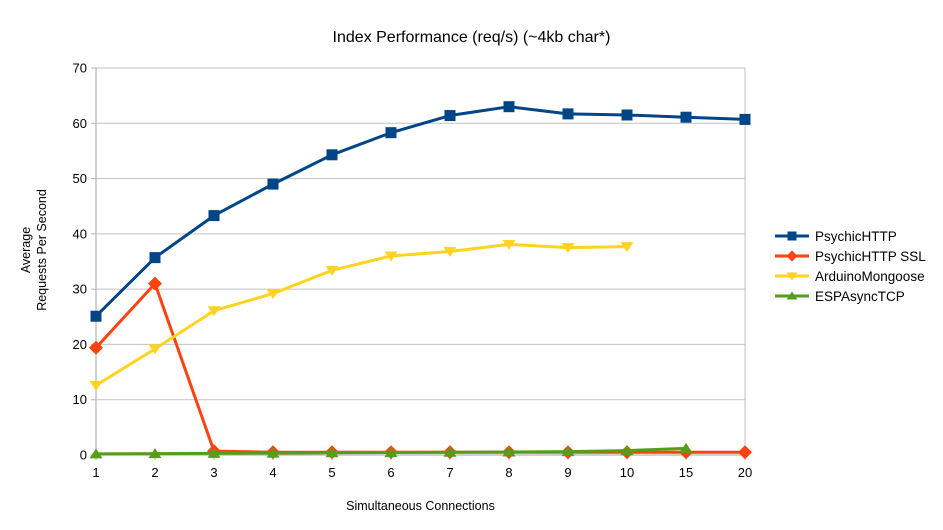  Describe the element at coordinates (80, 233) in the screenshot. I see `y-tick-label: 40` at that location.